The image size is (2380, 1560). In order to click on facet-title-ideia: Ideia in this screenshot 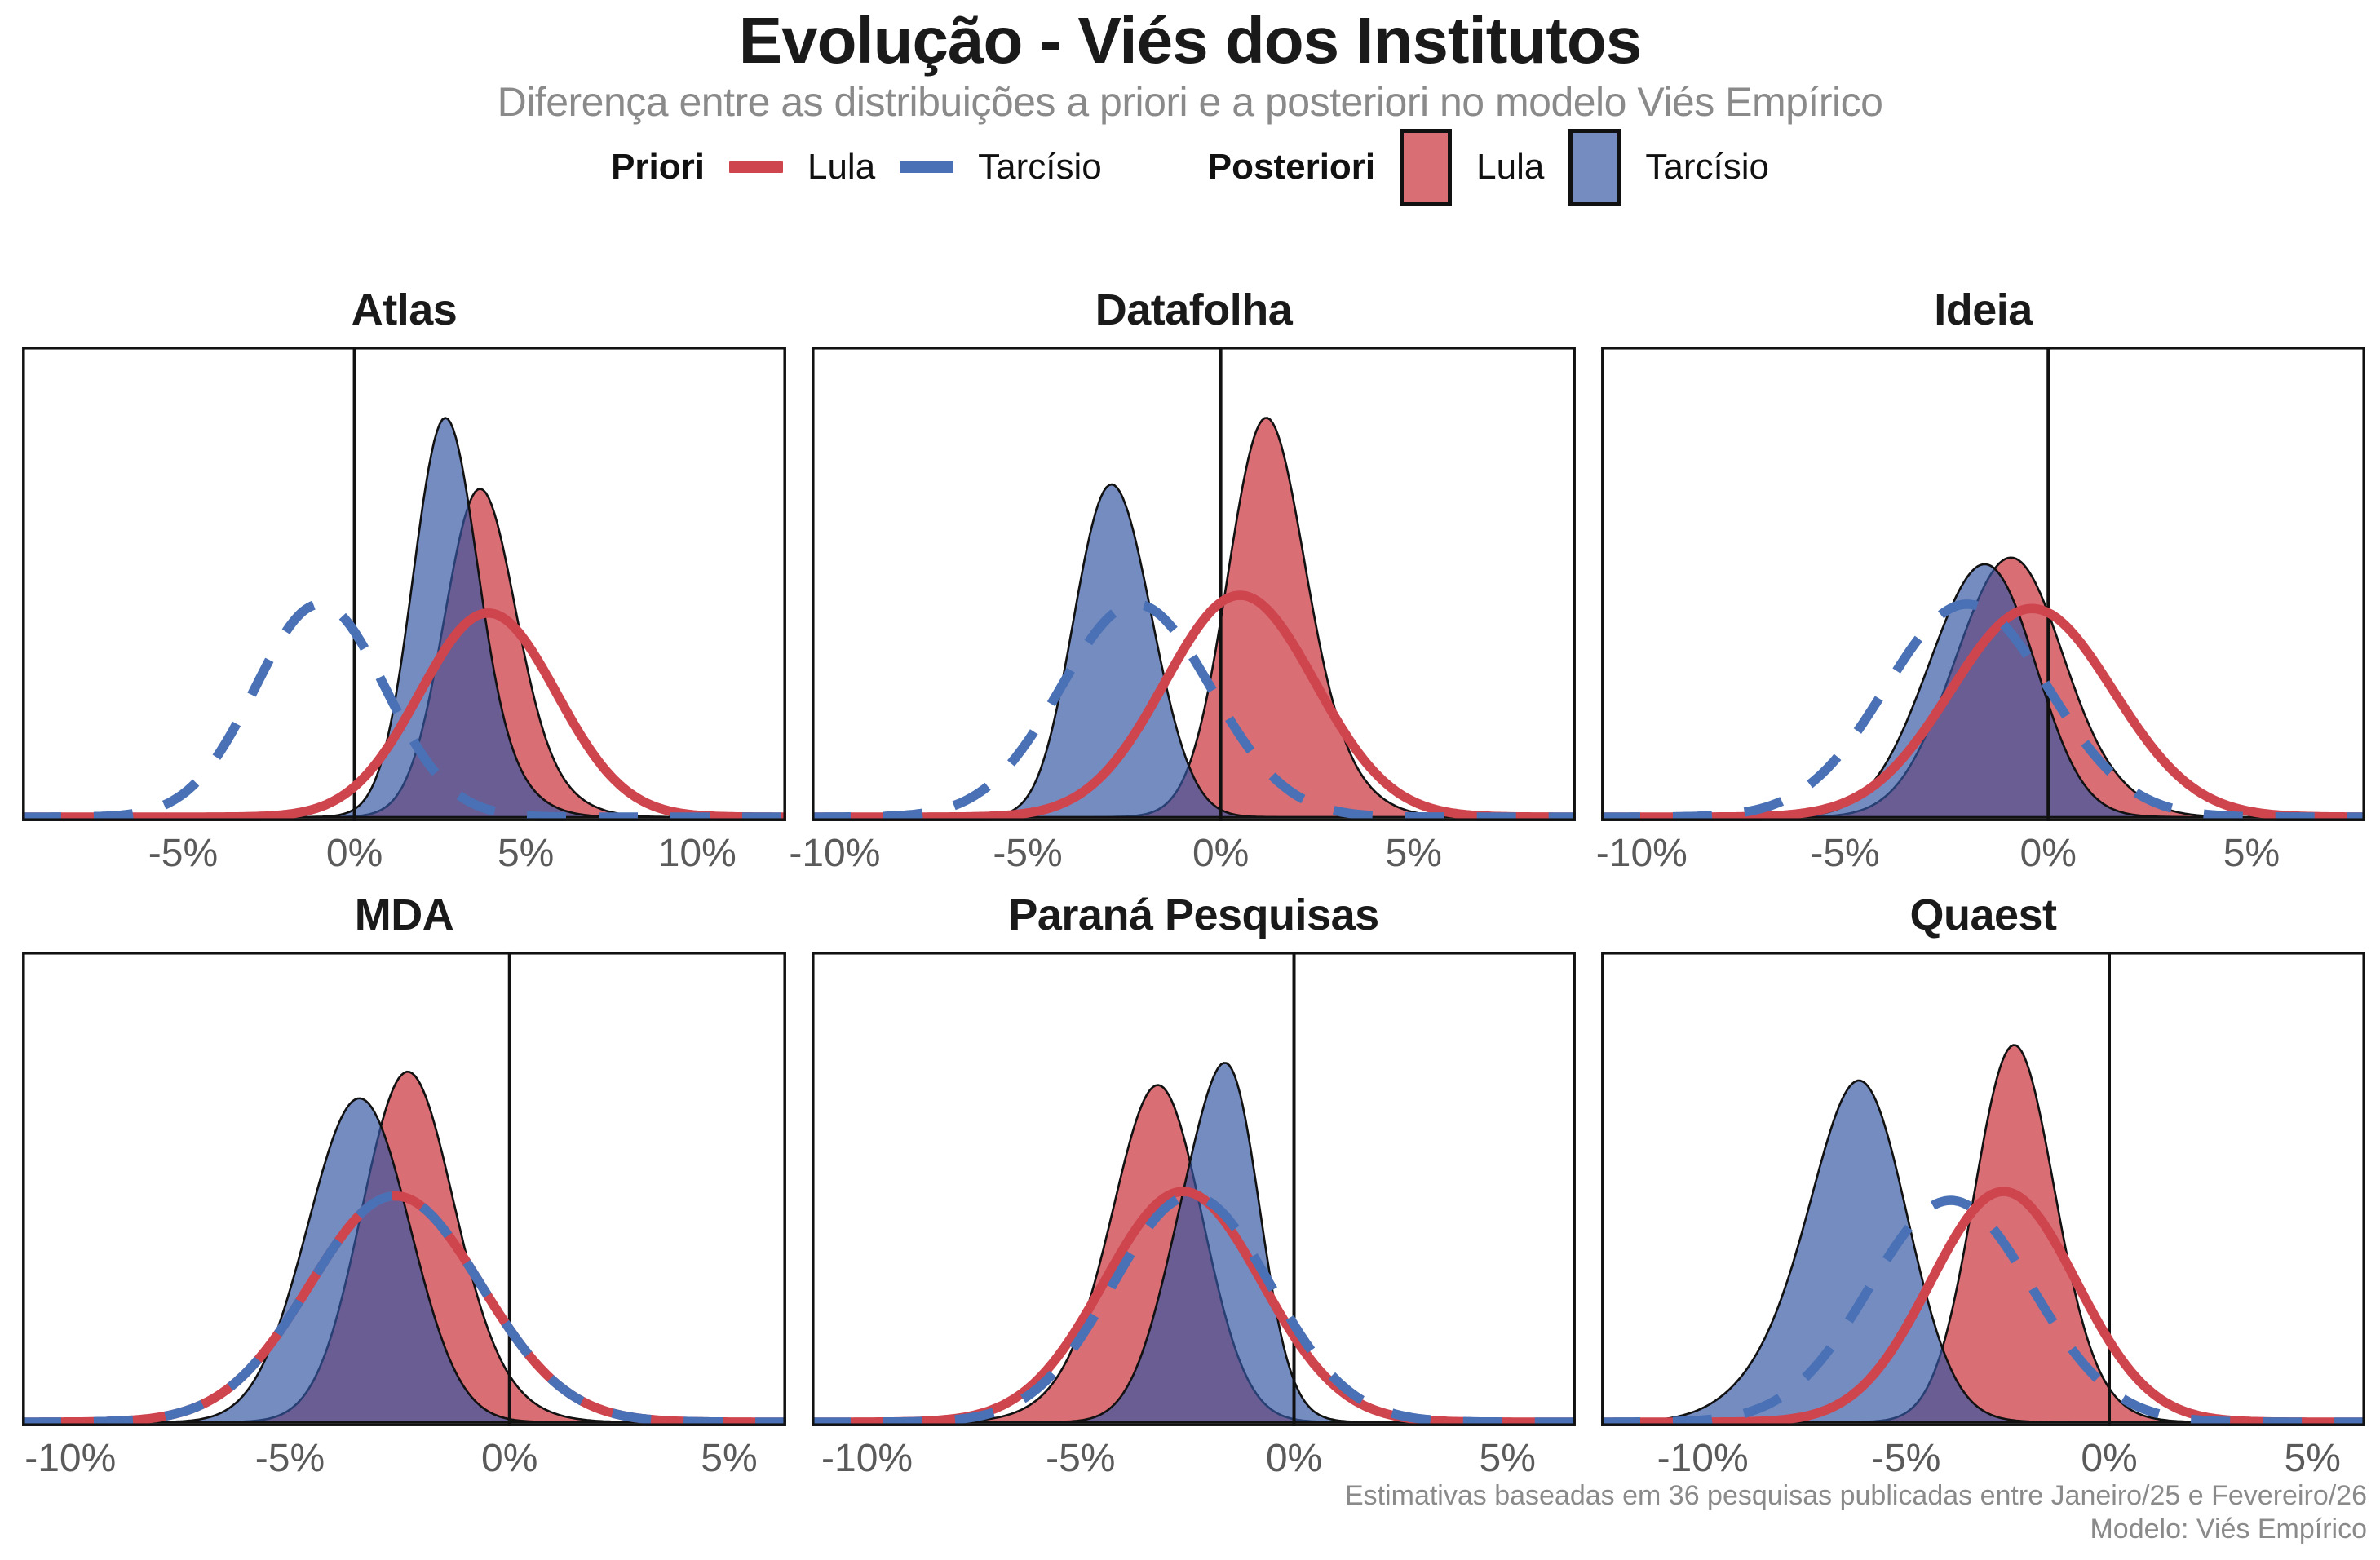, I will do `click(1984, 309)`.